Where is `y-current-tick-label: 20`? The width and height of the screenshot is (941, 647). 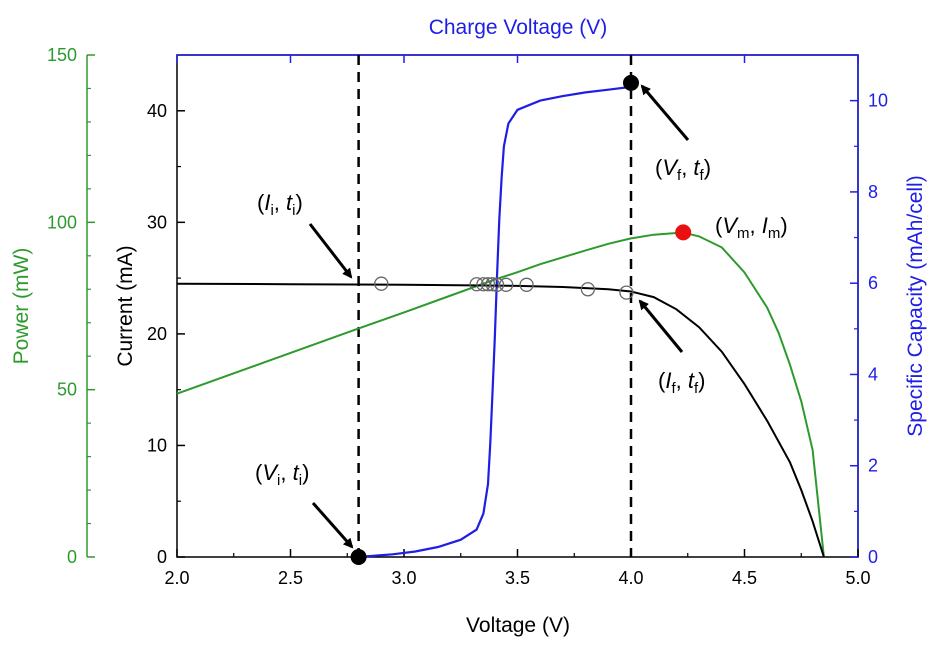
y-current-tick-label: 20 is located at coordinates (157, 334).